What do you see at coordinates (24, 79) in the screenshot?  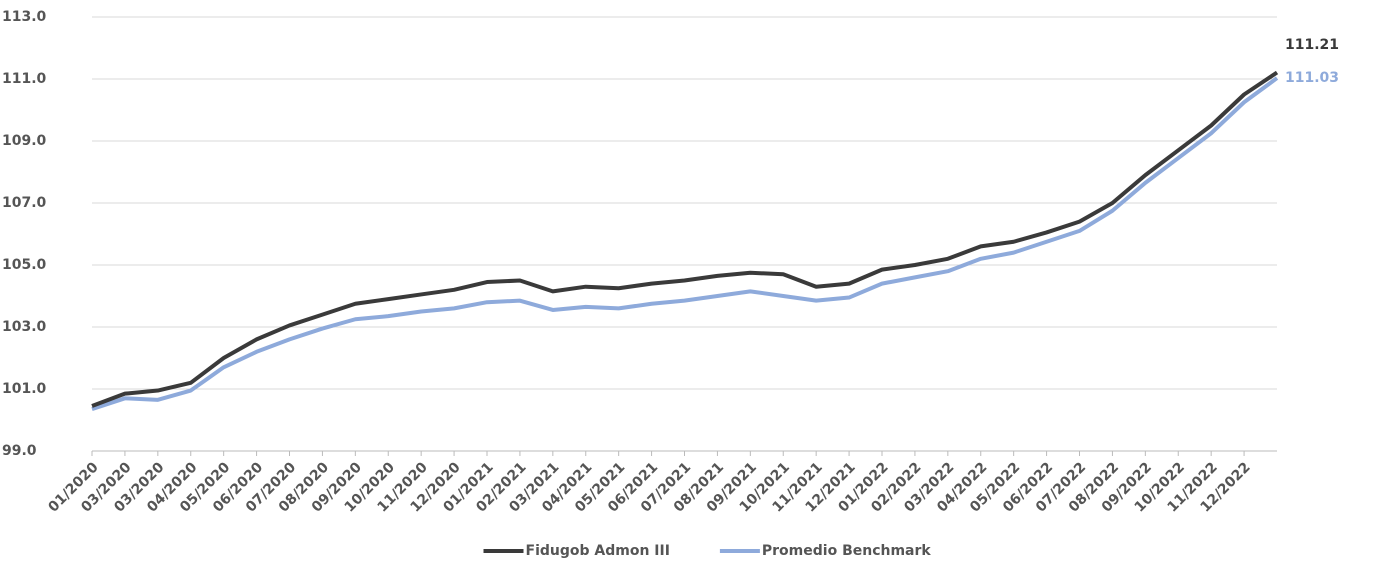 I see `y-tick-label: 111.0` at bounding box center [24, 79].